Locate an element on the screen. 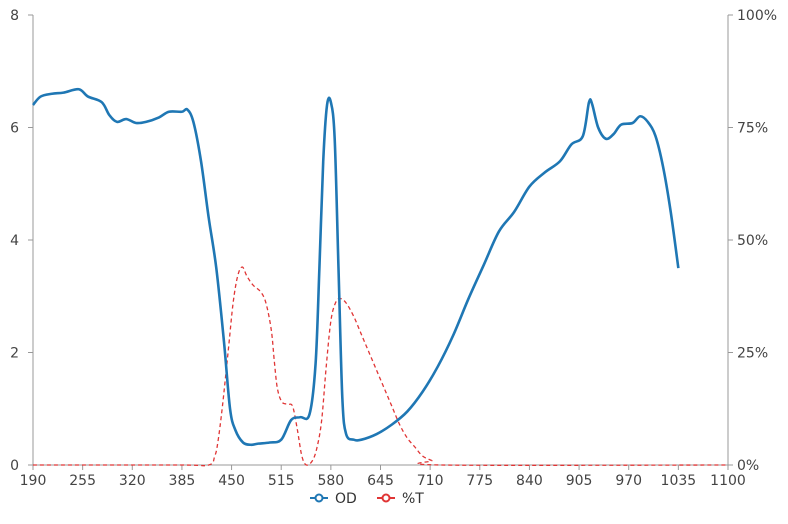  x-tick-label: 255 is located at coordinates (82, 481).